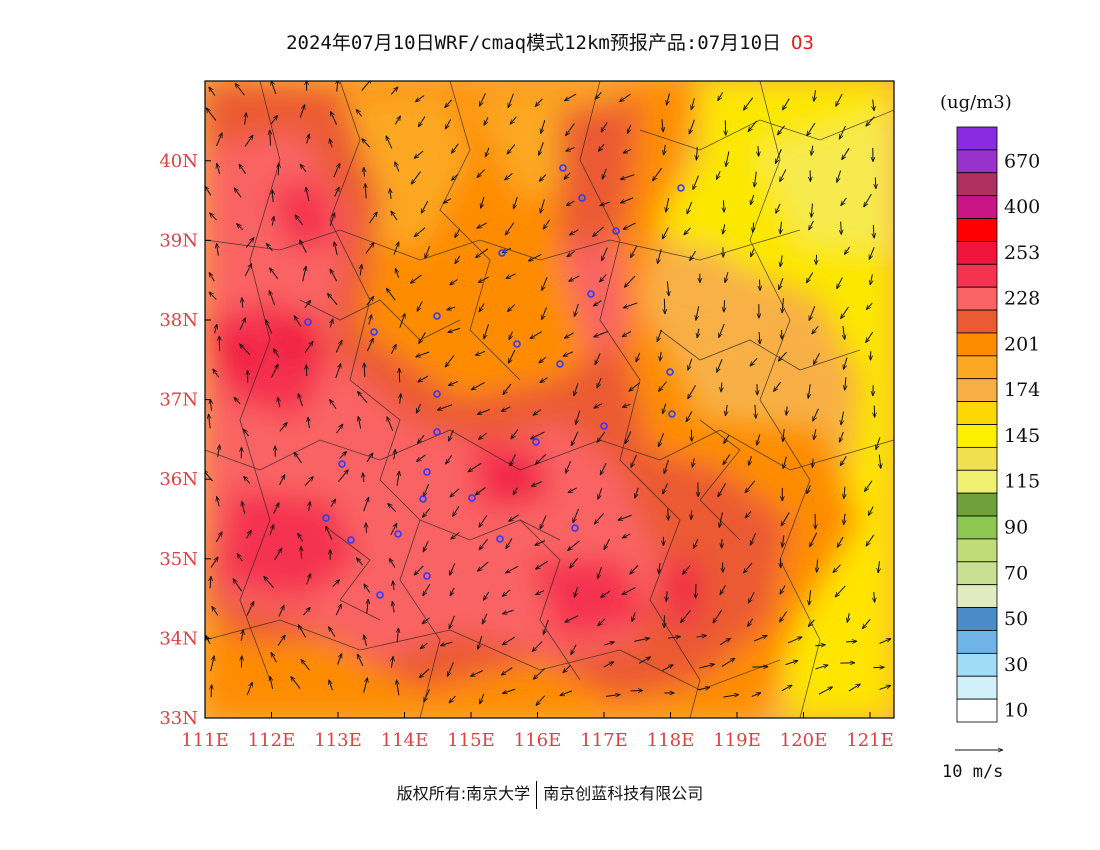 This screenshot has height=850, width=1100. I want to click on copyright-right: 南京创蓝科技有限公司, so click(623, 793).